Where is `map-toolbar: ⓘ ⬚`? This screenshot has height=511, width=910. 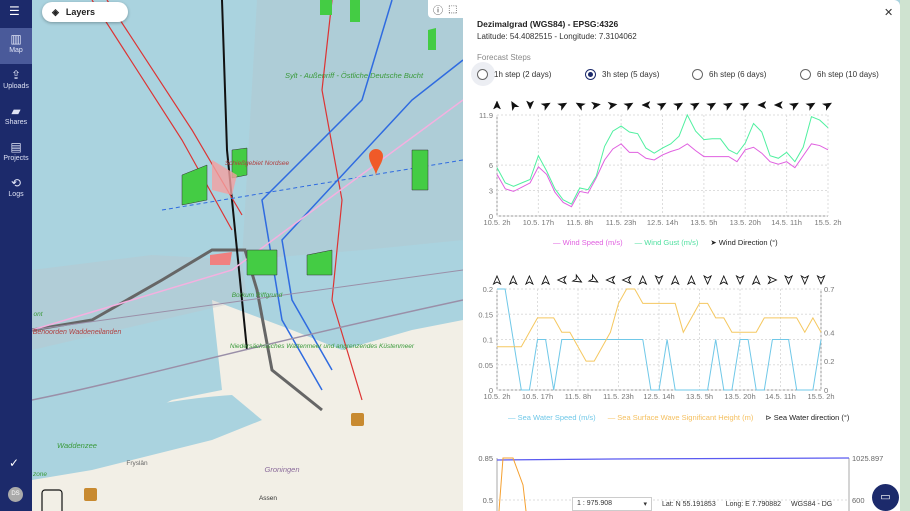 map-toolbar: ⓘ ⬚ is located at coordinates (445, 9).